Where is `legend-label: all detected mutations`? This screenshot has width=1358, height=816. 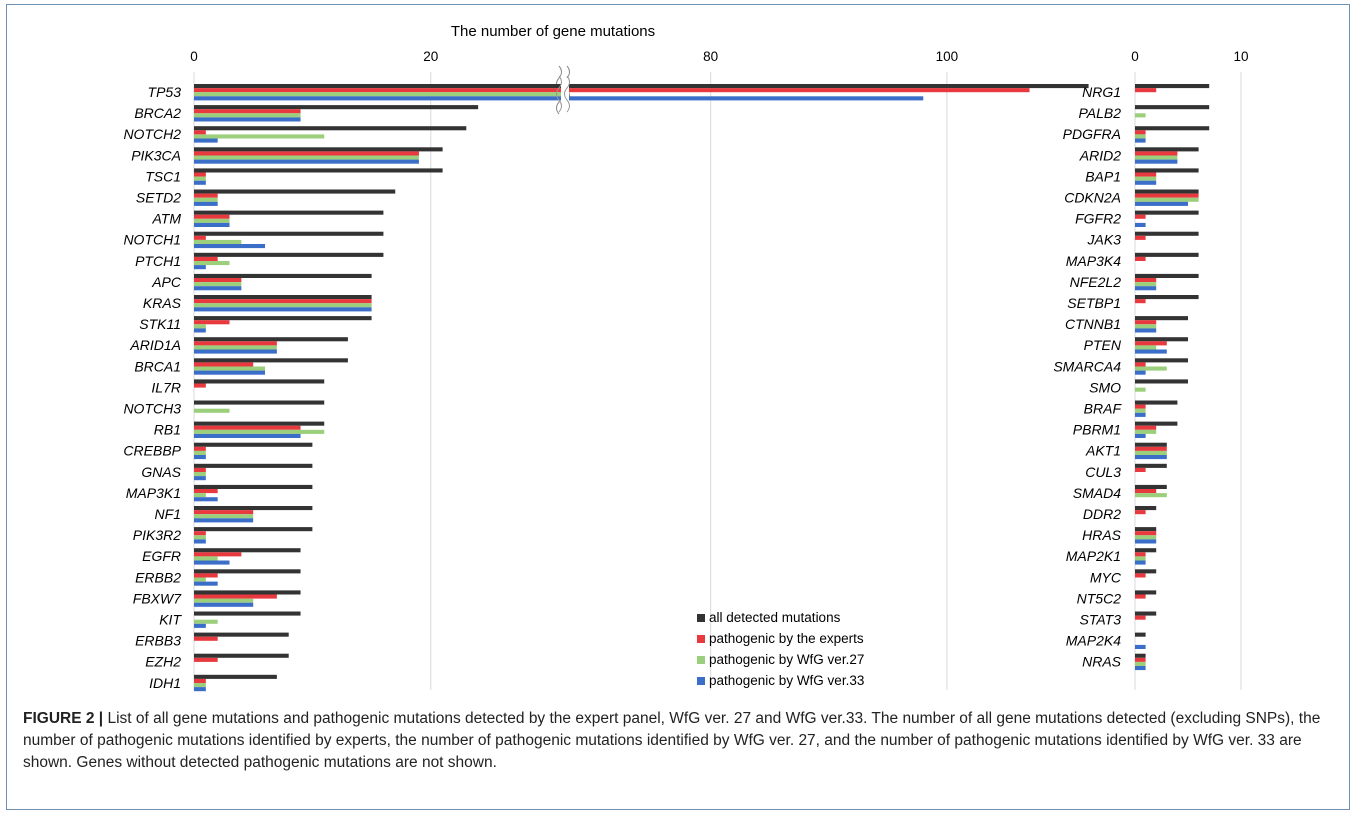
legend-label: all detected mutations is located at coordinates (775, 617).